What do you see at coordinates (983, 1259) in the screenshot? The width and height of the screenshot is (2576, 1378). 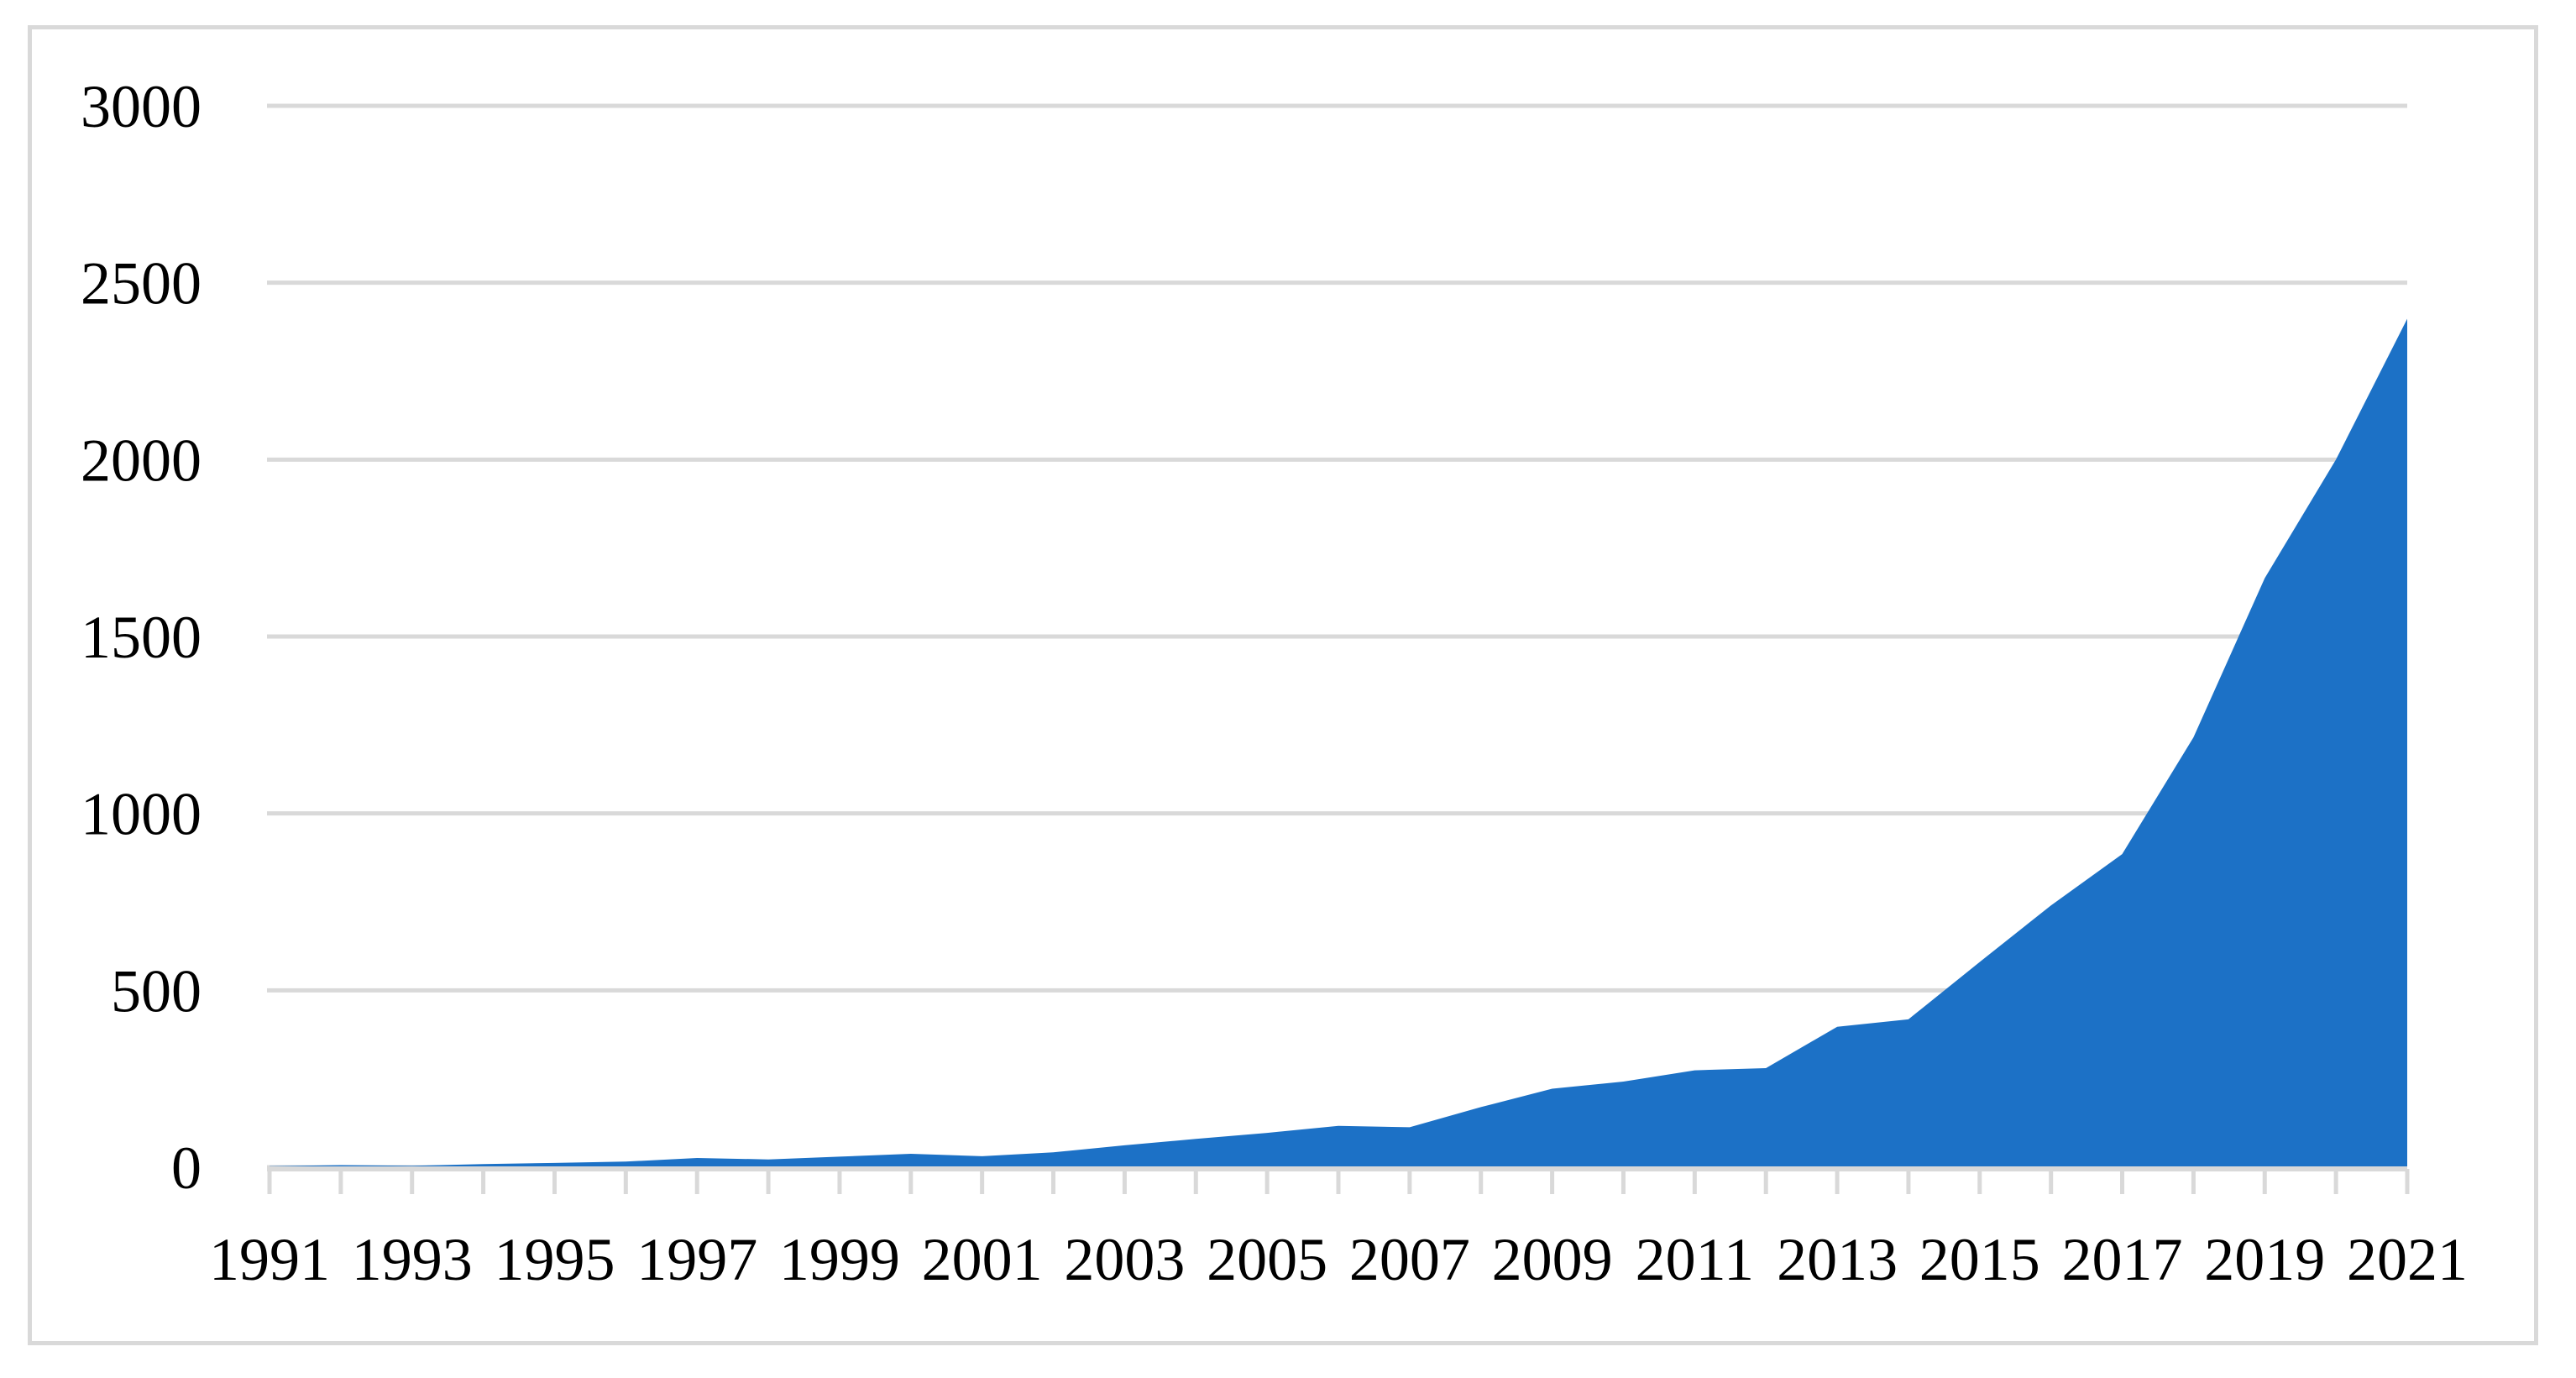 I see `x-axis-label-2001: 2001` at bounding box center [983, 1259].